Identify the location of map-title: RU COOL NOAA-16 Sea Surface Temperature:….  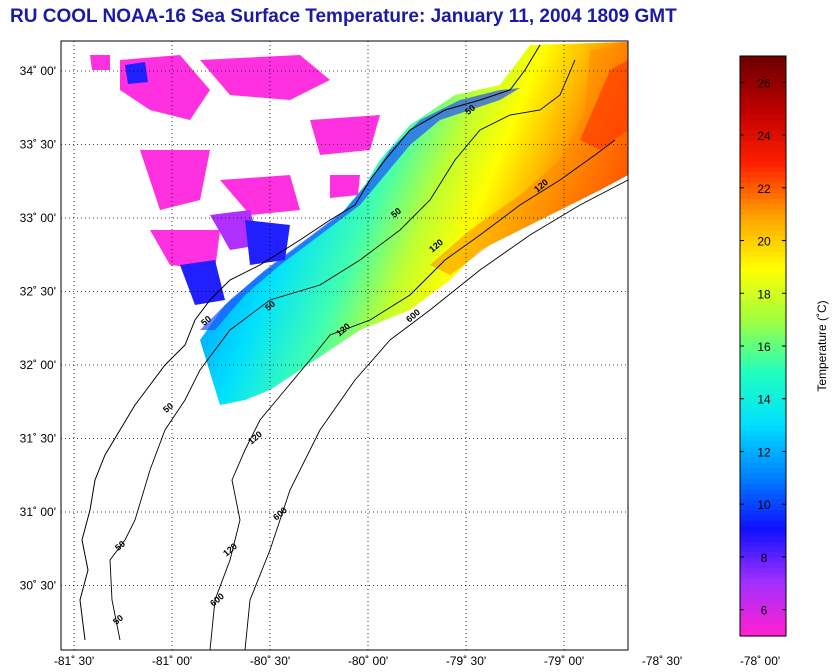
(343, 16).